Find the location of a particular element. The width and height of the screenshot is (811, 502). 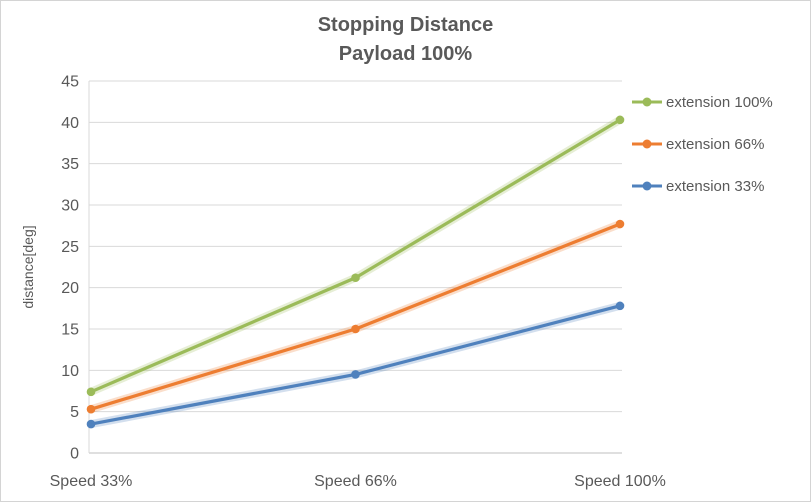

x-tick-label: Speed 33% is located at coordinates (91, 481).